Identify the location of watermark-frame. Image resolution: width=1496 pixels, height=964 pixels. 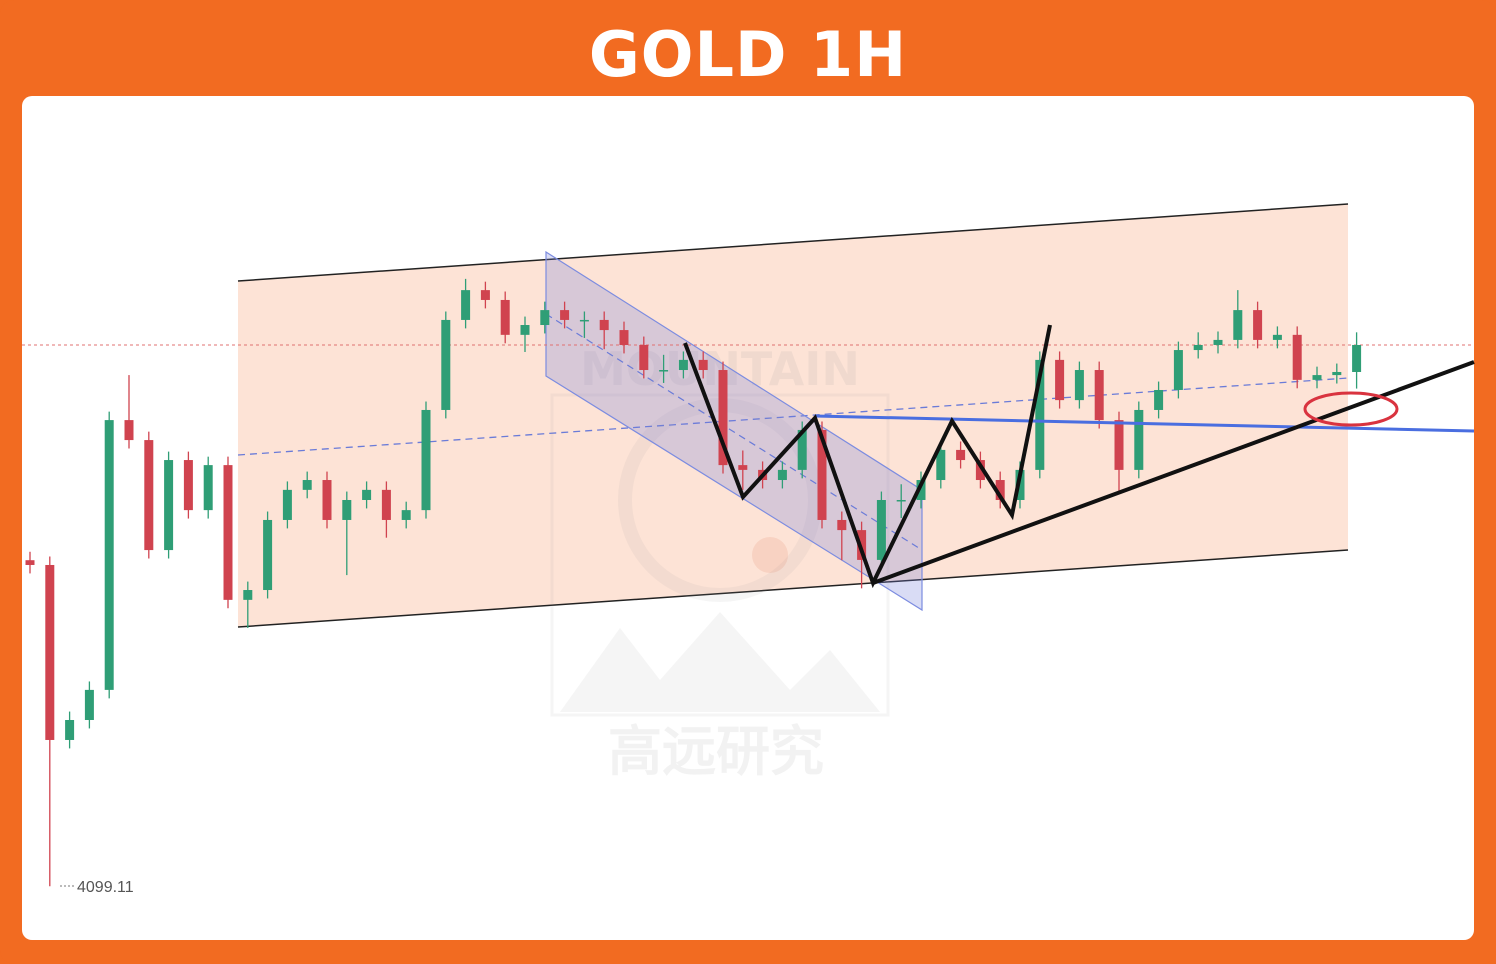
(720, 555).